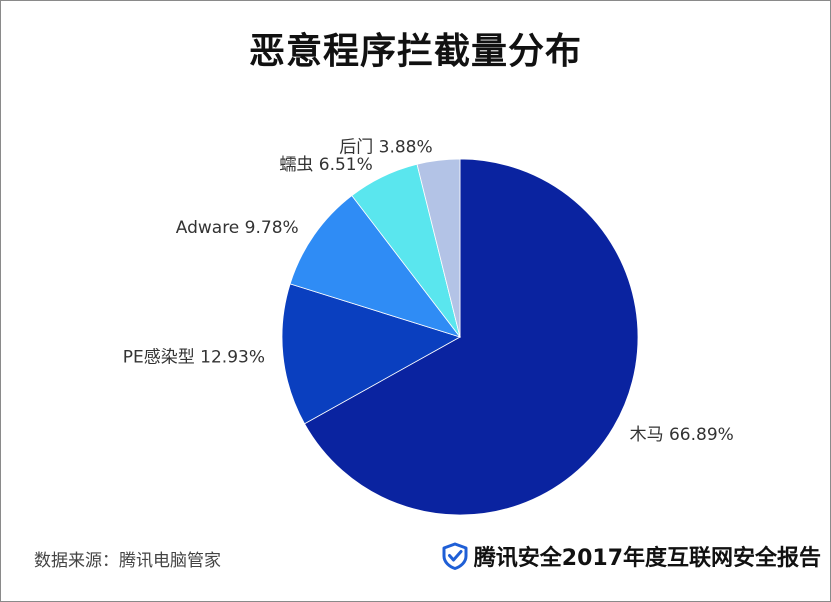 The height and width of the screenshot is (602, 831). Describe the element at coordinates (194, 358) in the screenshot. I see `pie-slice-label-1: PE感染型 12.93%` at that location.